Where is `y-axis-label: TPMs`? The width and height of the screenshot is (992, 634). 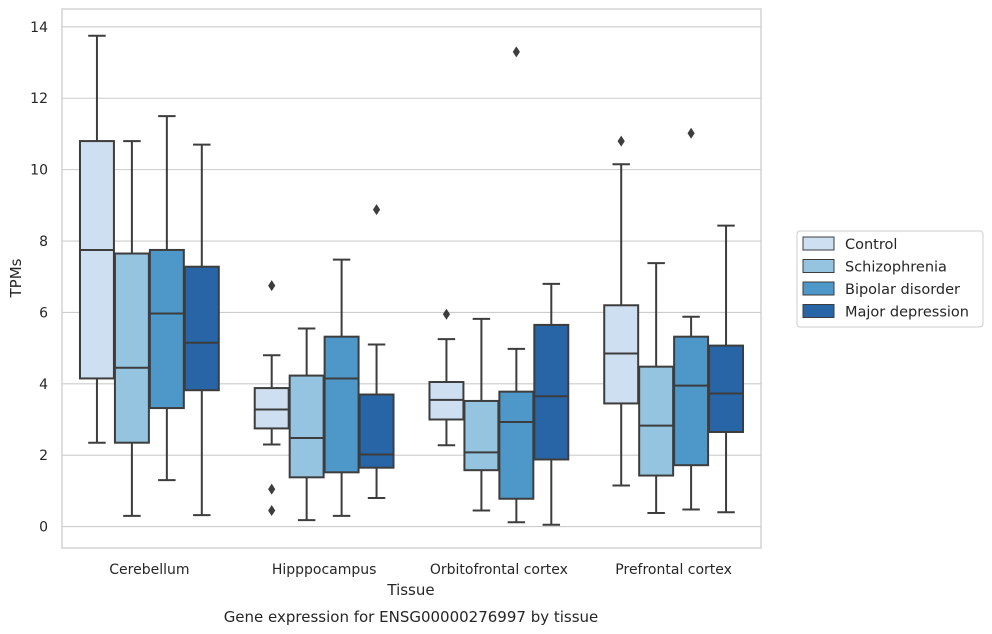 y-axis-label: TPMs is located at coordinates (16, 278).